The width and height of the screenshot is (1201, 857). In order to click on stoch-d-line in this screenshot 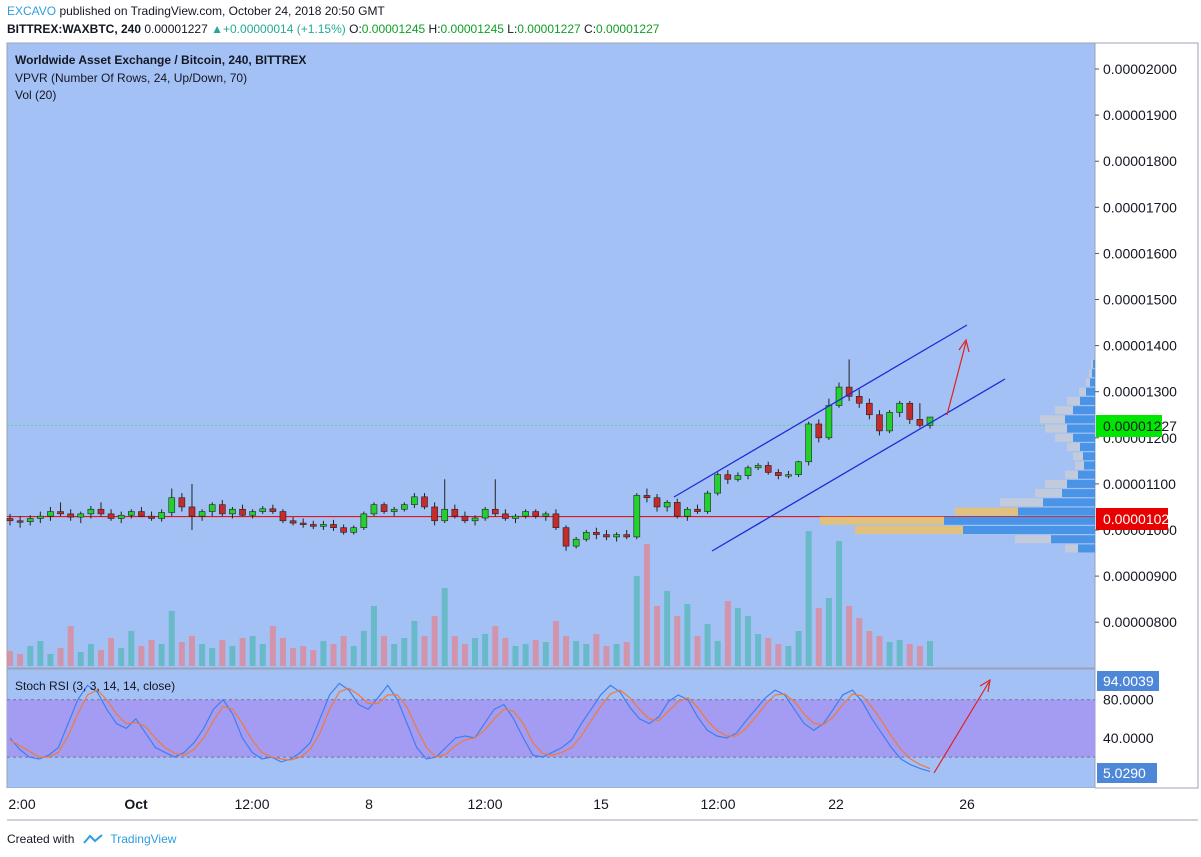, I will do `click(470, 728)`.